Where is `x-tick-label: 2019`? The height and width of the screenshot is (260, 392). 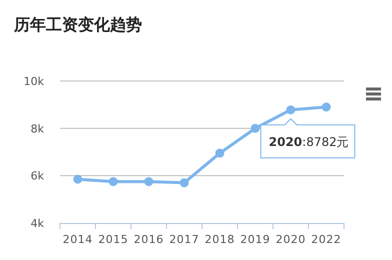 x-tick-label: 2019 is located at coordinates (255, 239).